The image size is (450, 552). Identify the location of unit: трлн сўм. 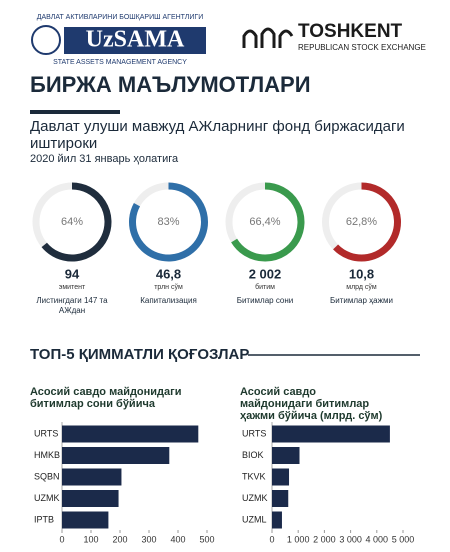
(168, 287).